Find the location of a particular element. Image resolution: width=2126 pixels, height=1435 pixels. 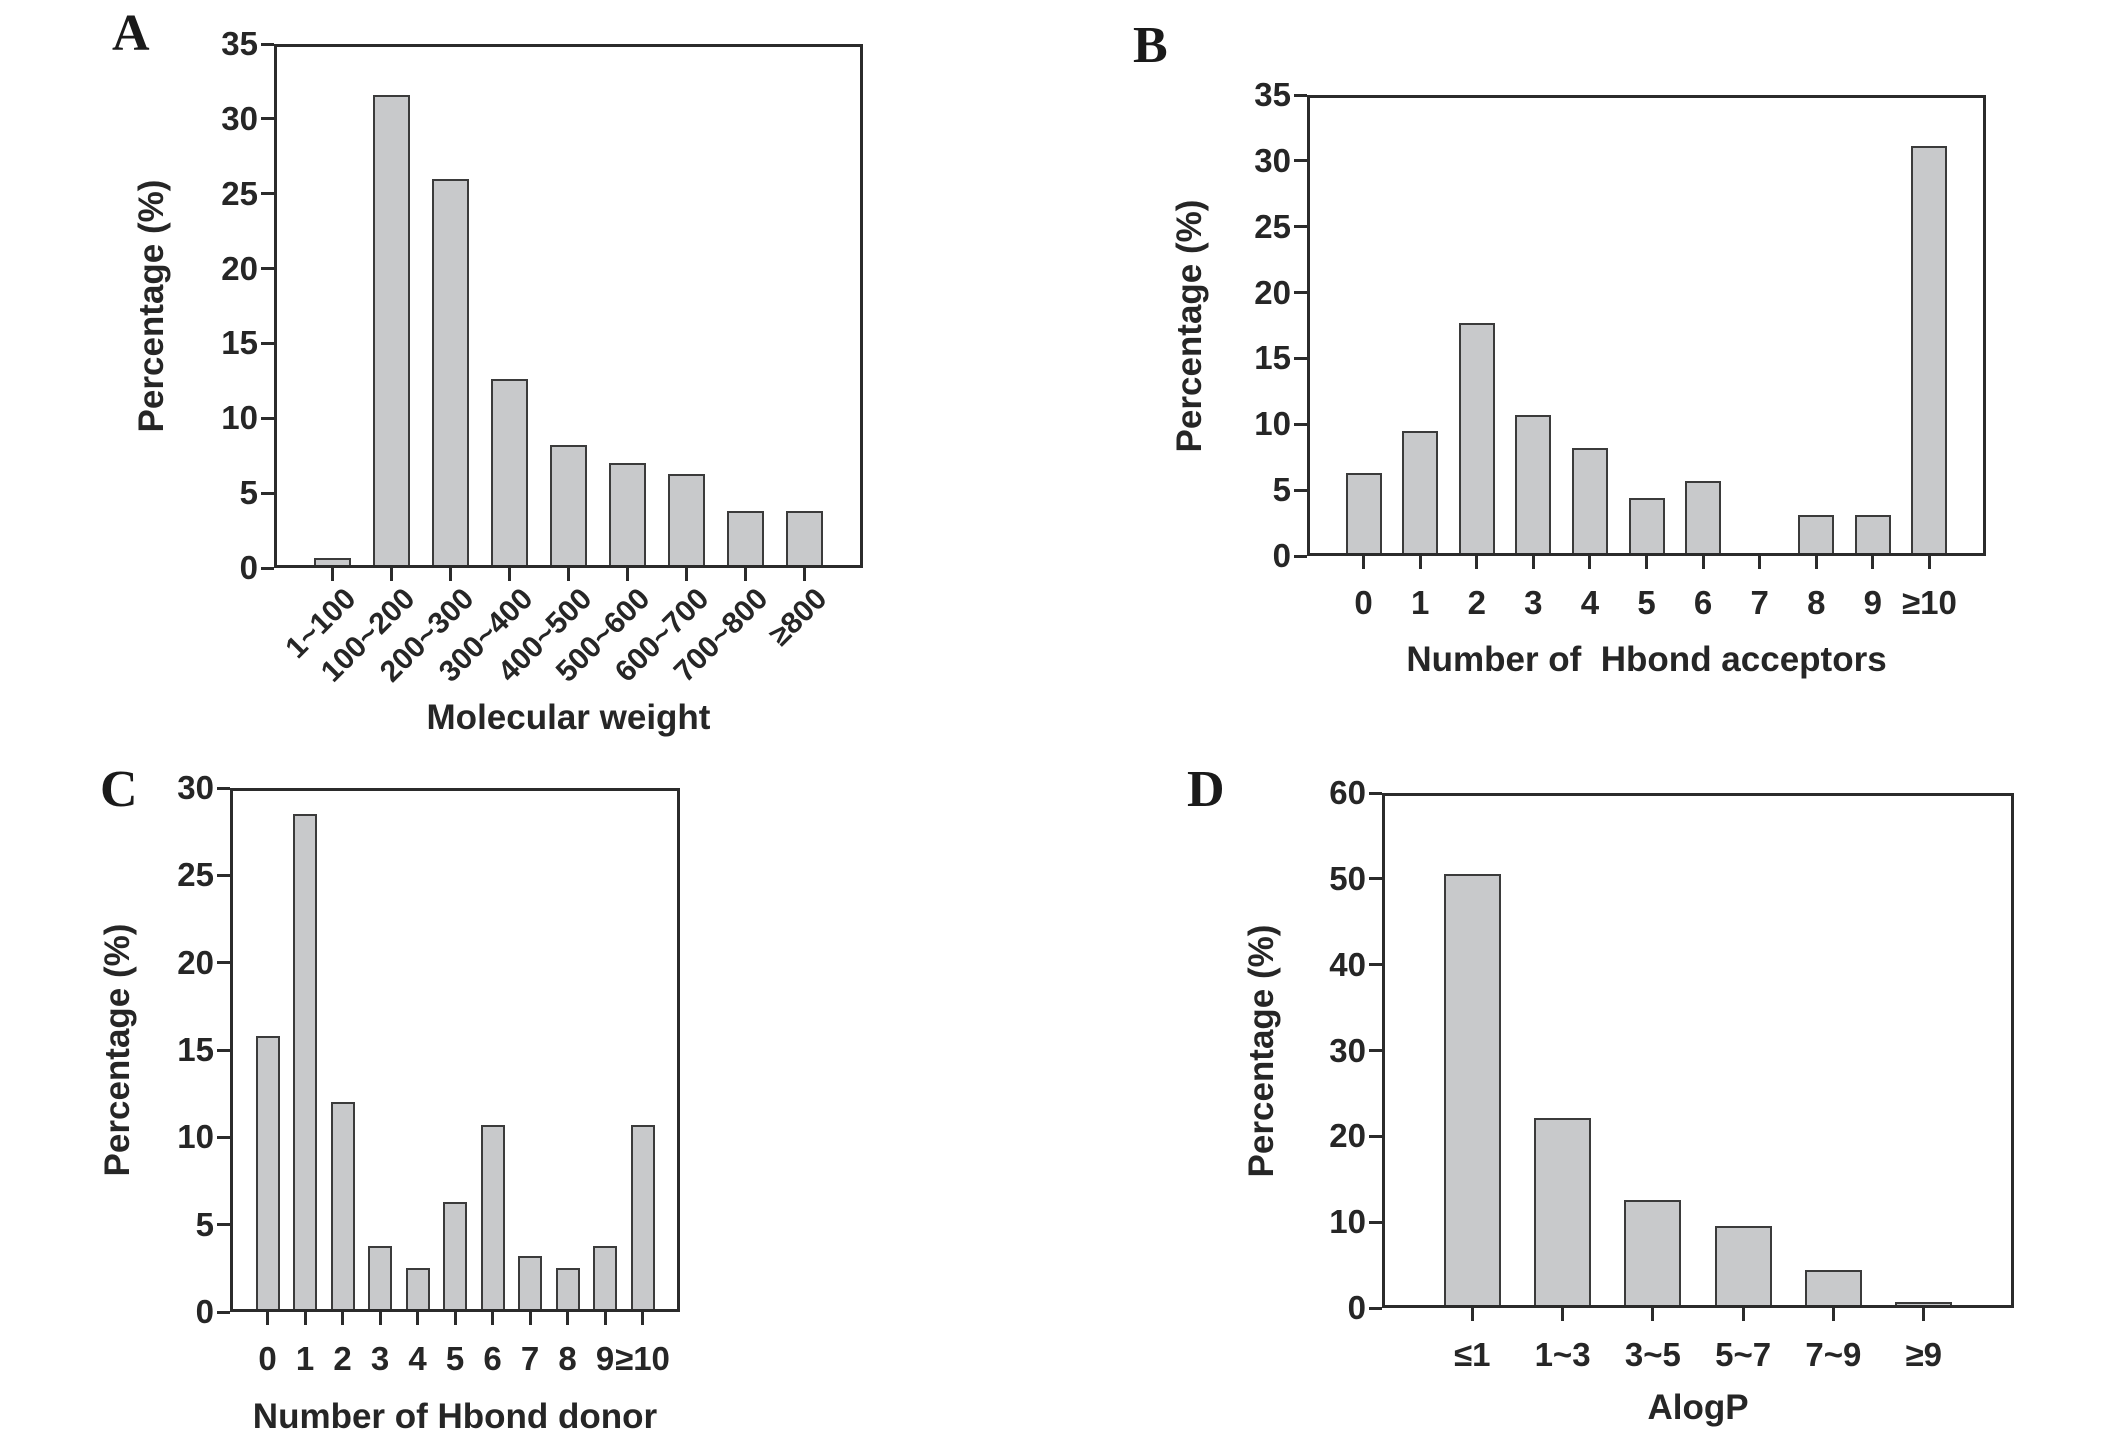

x-tick-label: ≥800 is located at coordinates (798, 617).